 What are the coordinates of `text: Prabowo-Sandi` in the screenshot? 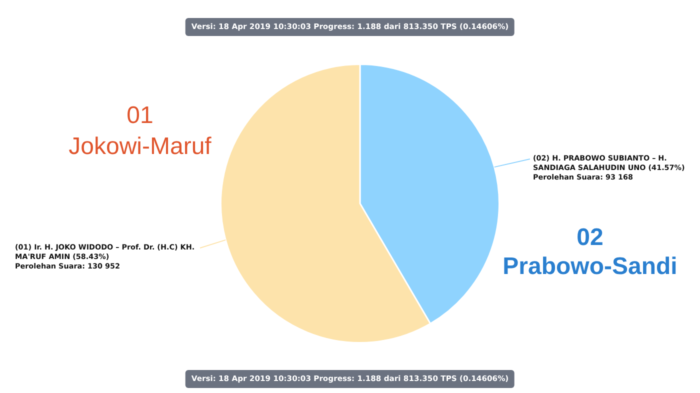 It's located at (590, 267).